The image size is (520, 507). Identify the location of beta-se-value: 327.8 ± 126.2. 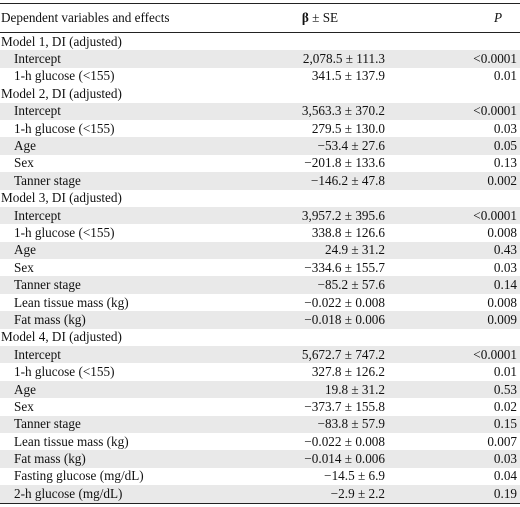
(348, 372).